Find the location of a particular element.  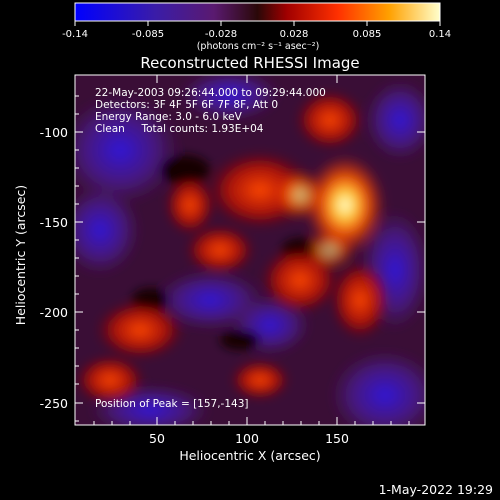

colorbar-tick-label: 0.085 is located at coordinates (367, 34).